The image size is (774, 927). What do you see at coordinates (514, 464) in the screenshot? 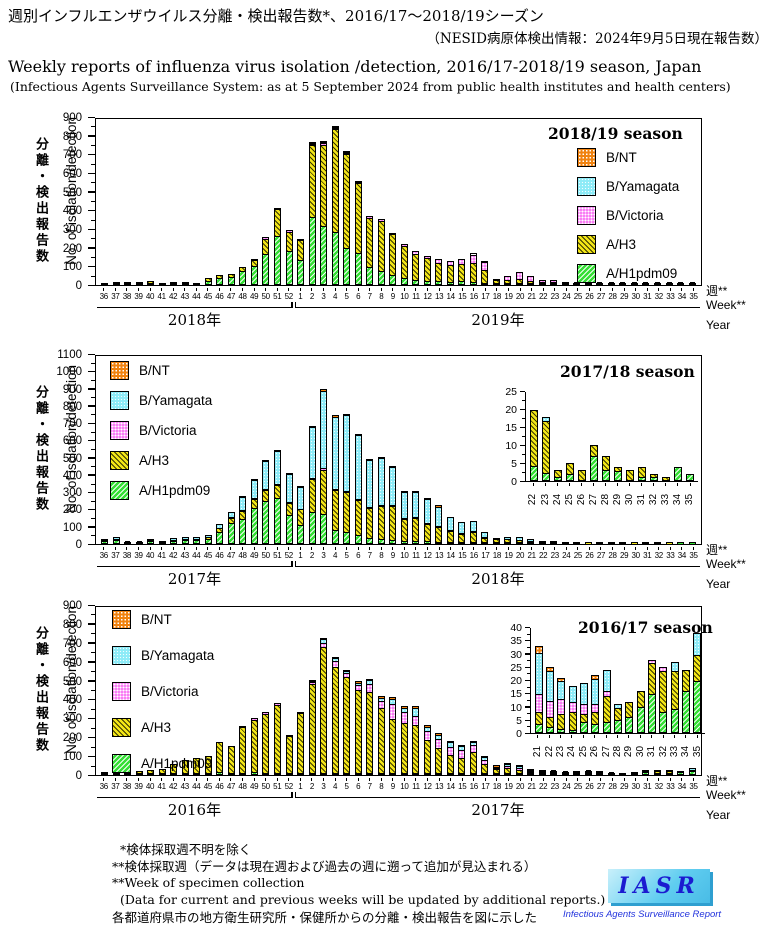
I see `y-tick-label: 5` at bounding box center [514, 464].